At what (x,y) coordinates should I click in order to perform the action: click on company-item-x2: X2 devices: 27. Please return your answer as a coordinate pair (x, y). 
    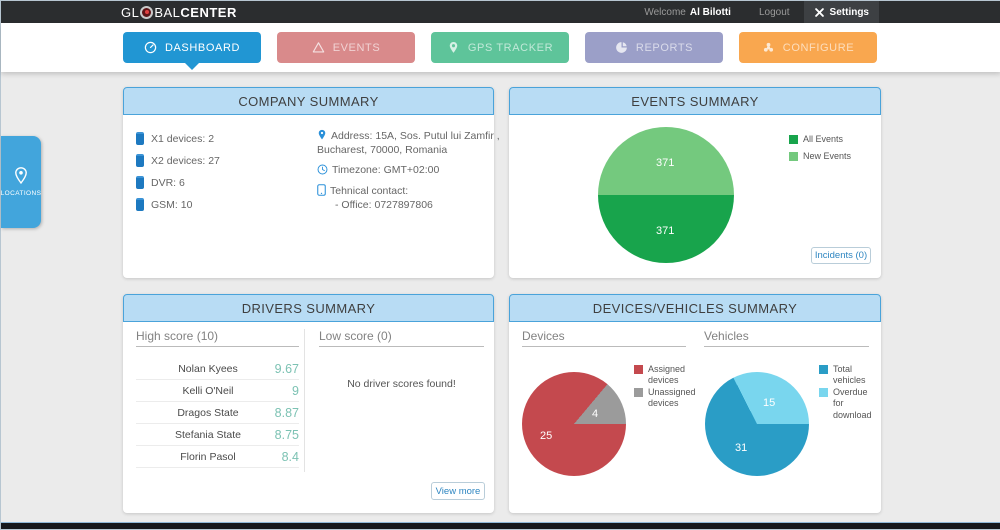
    Looking at the image, I should click on (178, 160).